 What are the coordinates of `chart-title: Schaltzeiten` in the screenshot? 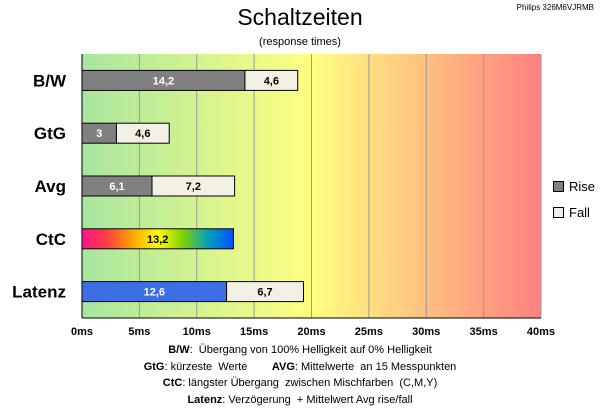 It's located at (300, 17).